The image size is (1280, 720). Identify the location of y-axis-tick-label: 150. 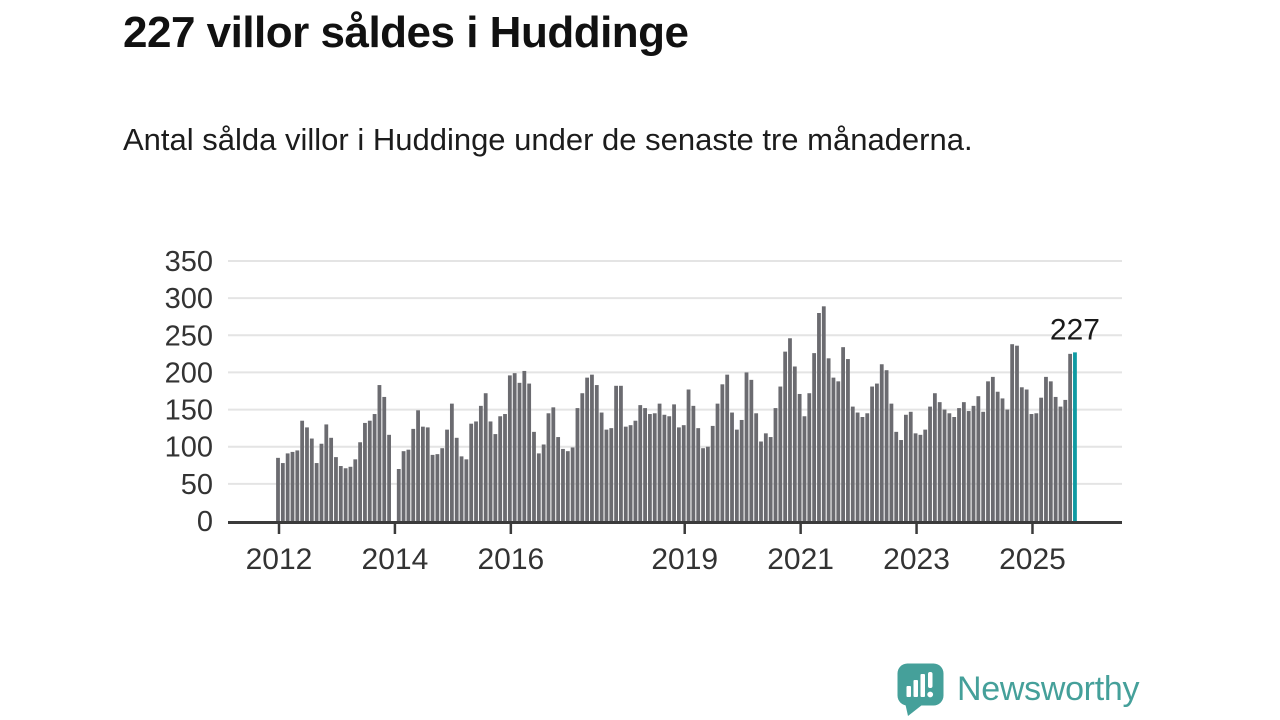
(189, 411).